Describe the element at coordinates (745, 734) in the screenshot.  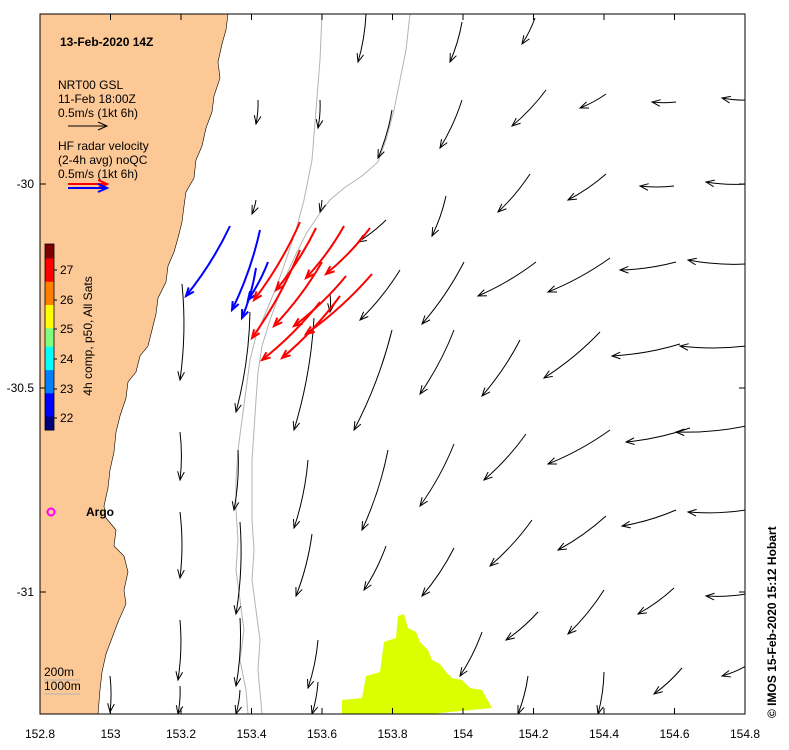
I see `x-tick-label: 154.8` at that location.